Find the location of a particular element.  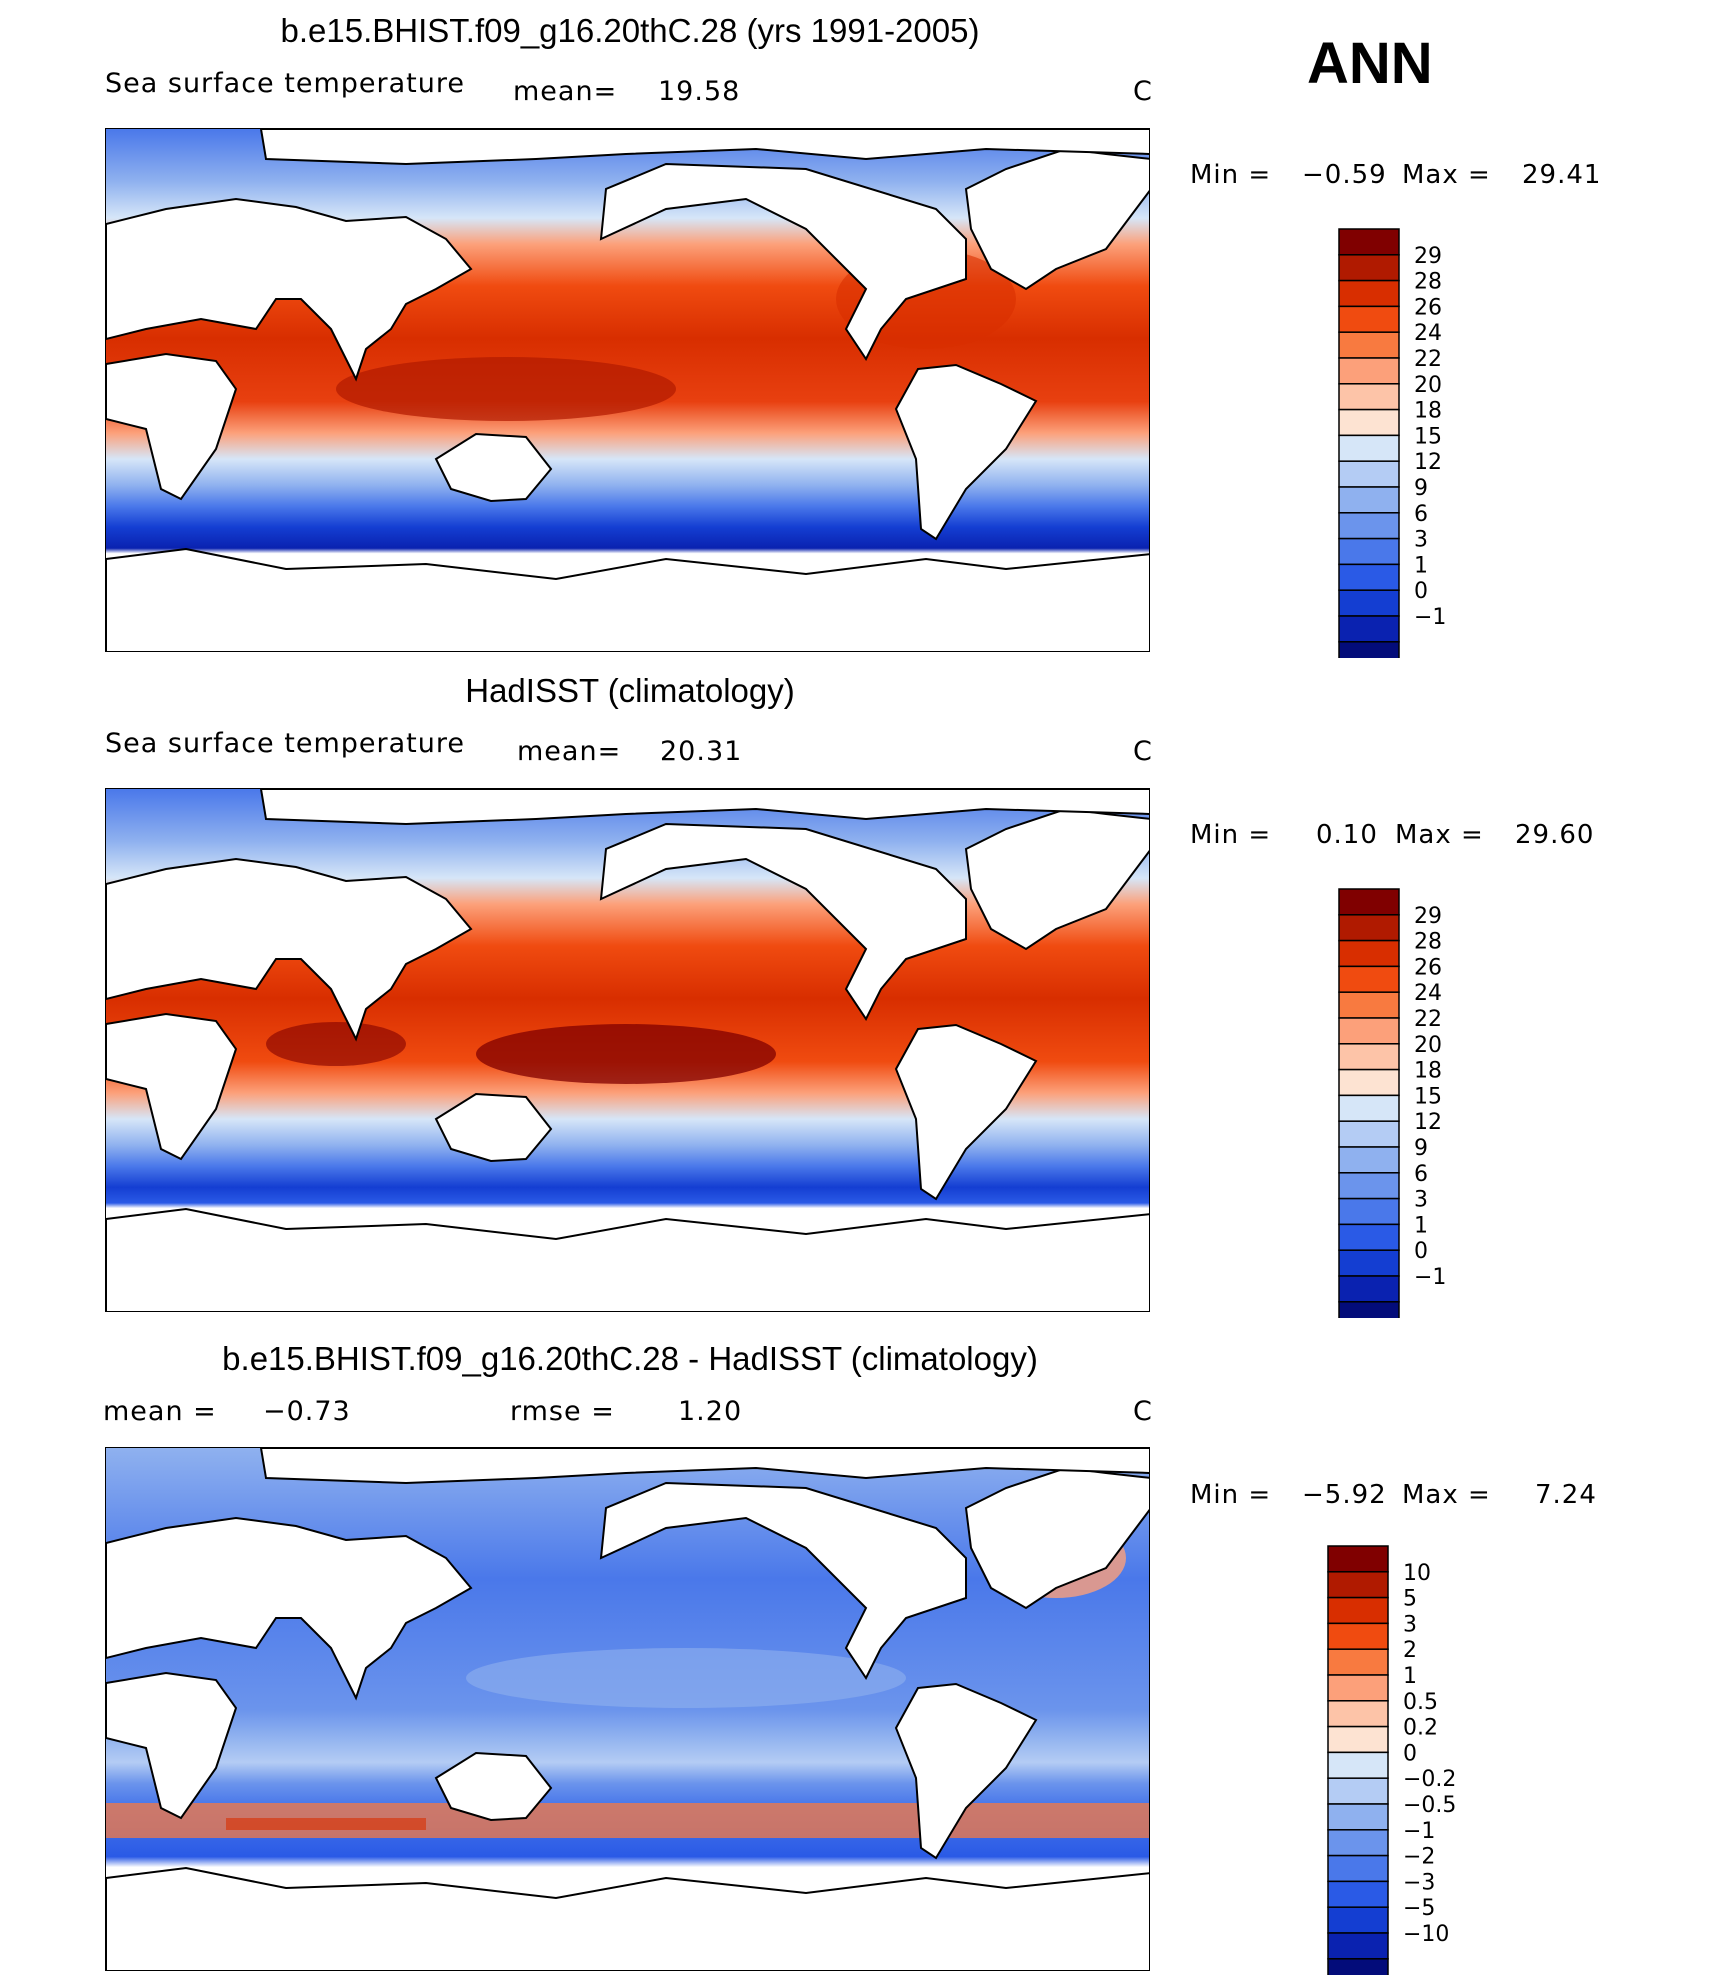

panel-1-mean-label: mean= is located at coordinates (565, 91).